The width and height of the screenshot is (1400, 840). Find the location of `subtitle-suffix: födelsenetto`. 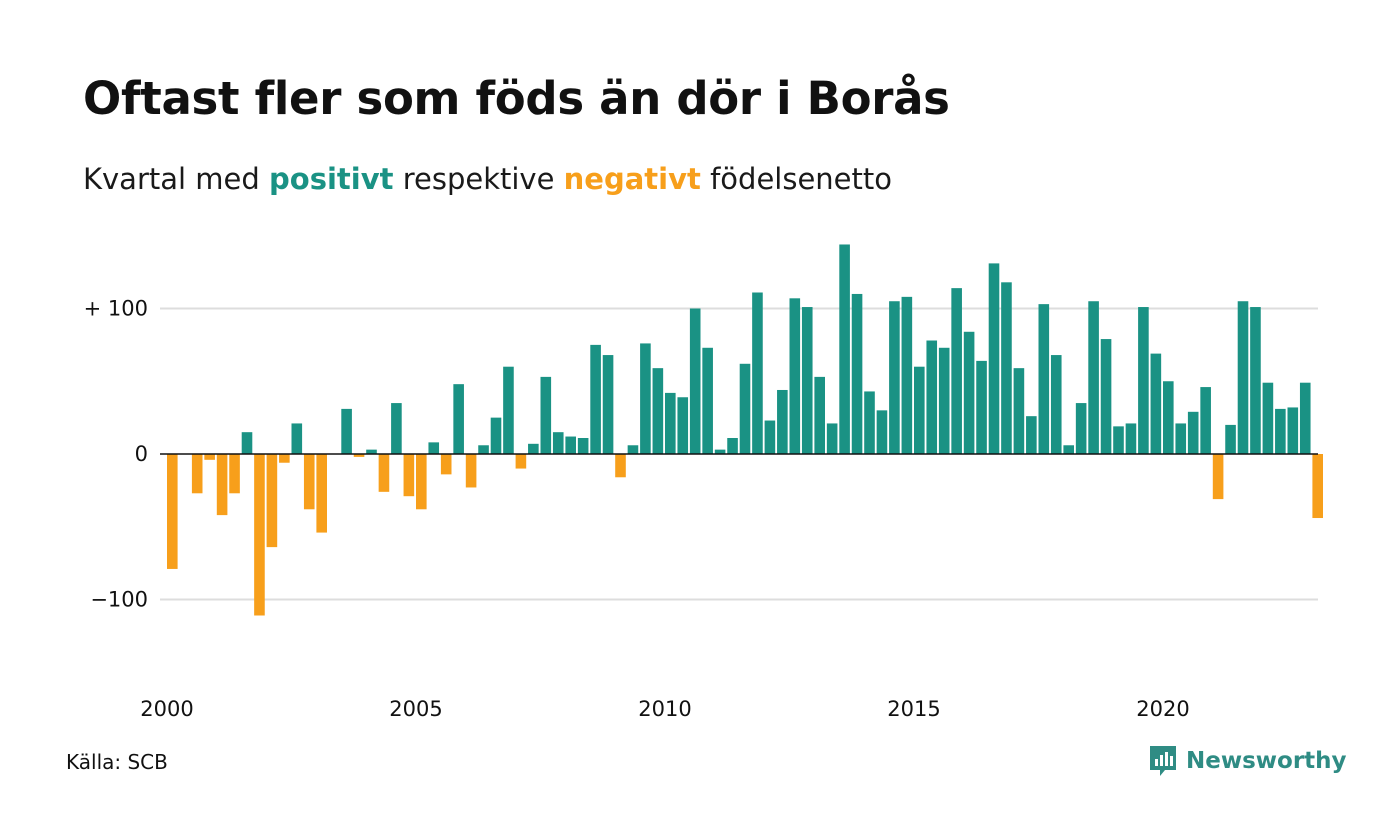

subtitle-suffix: födelsenetto is located at coordinates (801, 179).